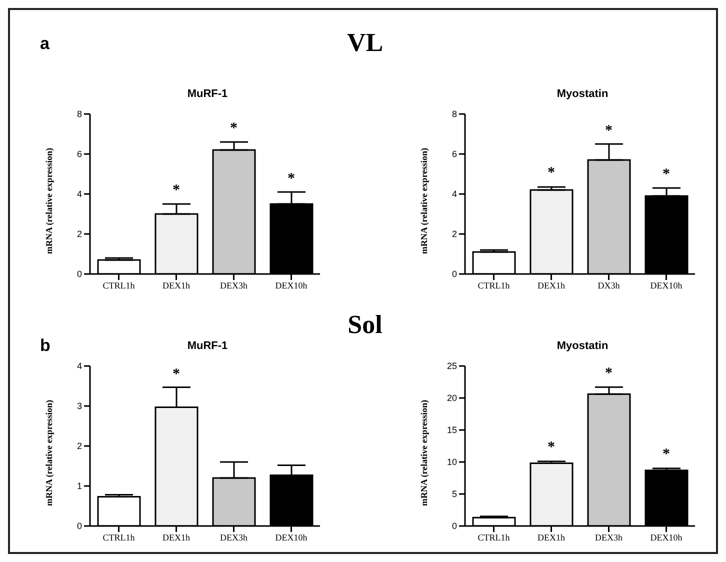 The height and width of the screenshot is (562, 726). Describe the element at coordinates (451, 366) in the screenshot. I see `y-tick-label: 25` at that location.